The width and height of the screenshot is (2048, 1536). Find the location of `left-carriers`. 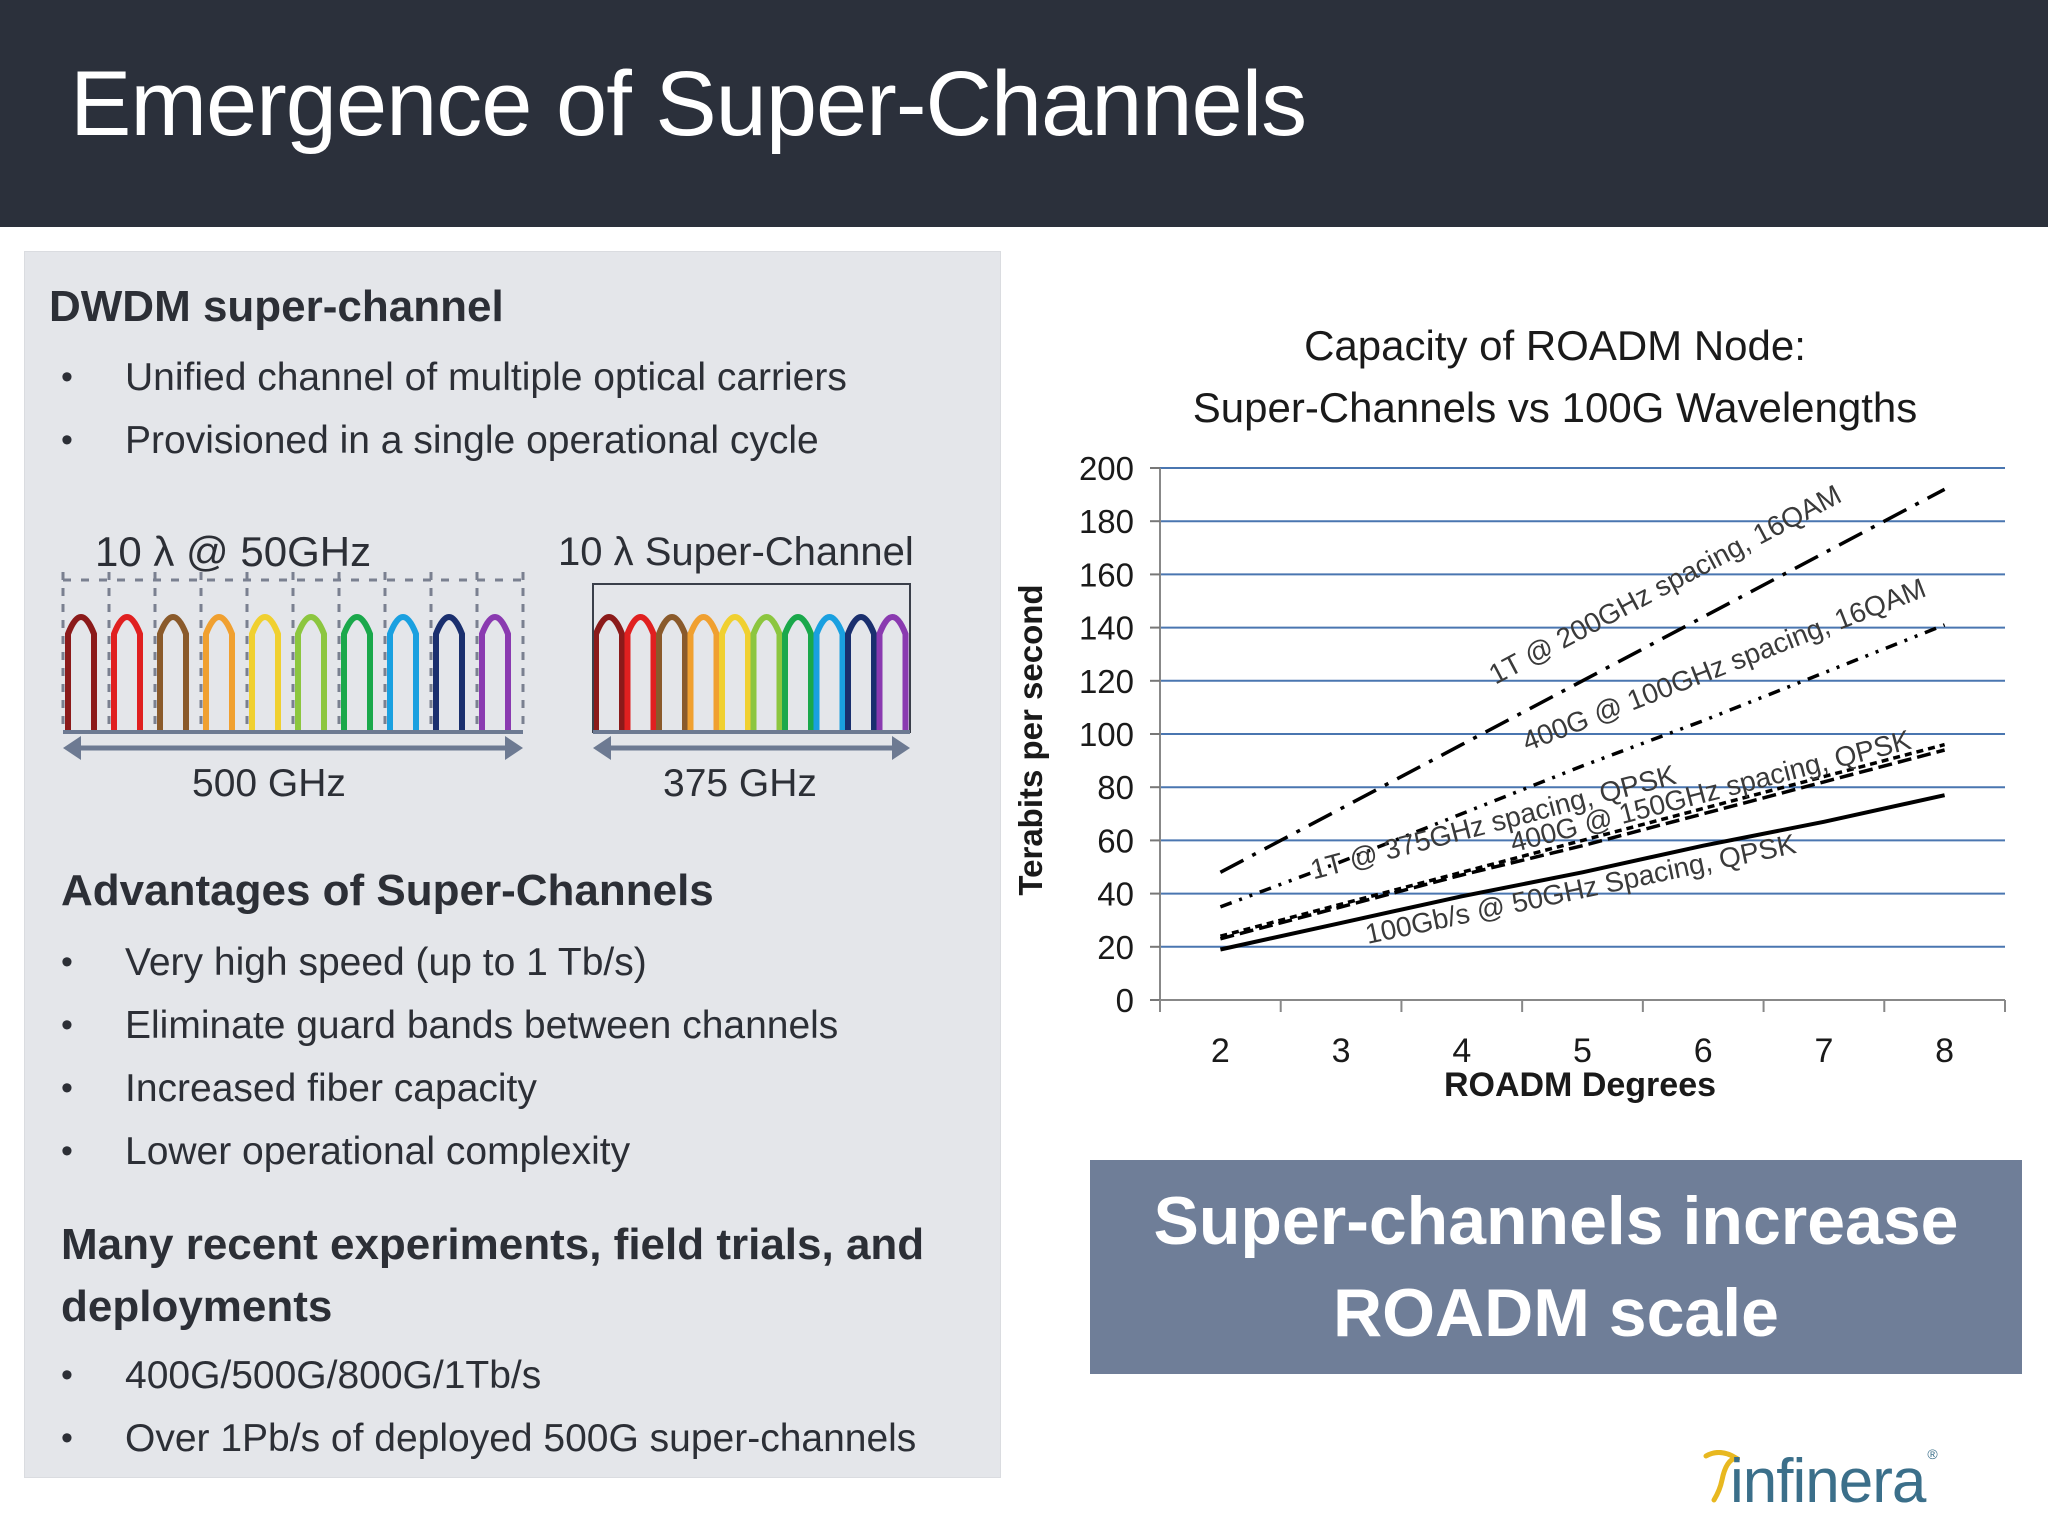

left-carriers is located at coordinates (288, 672).